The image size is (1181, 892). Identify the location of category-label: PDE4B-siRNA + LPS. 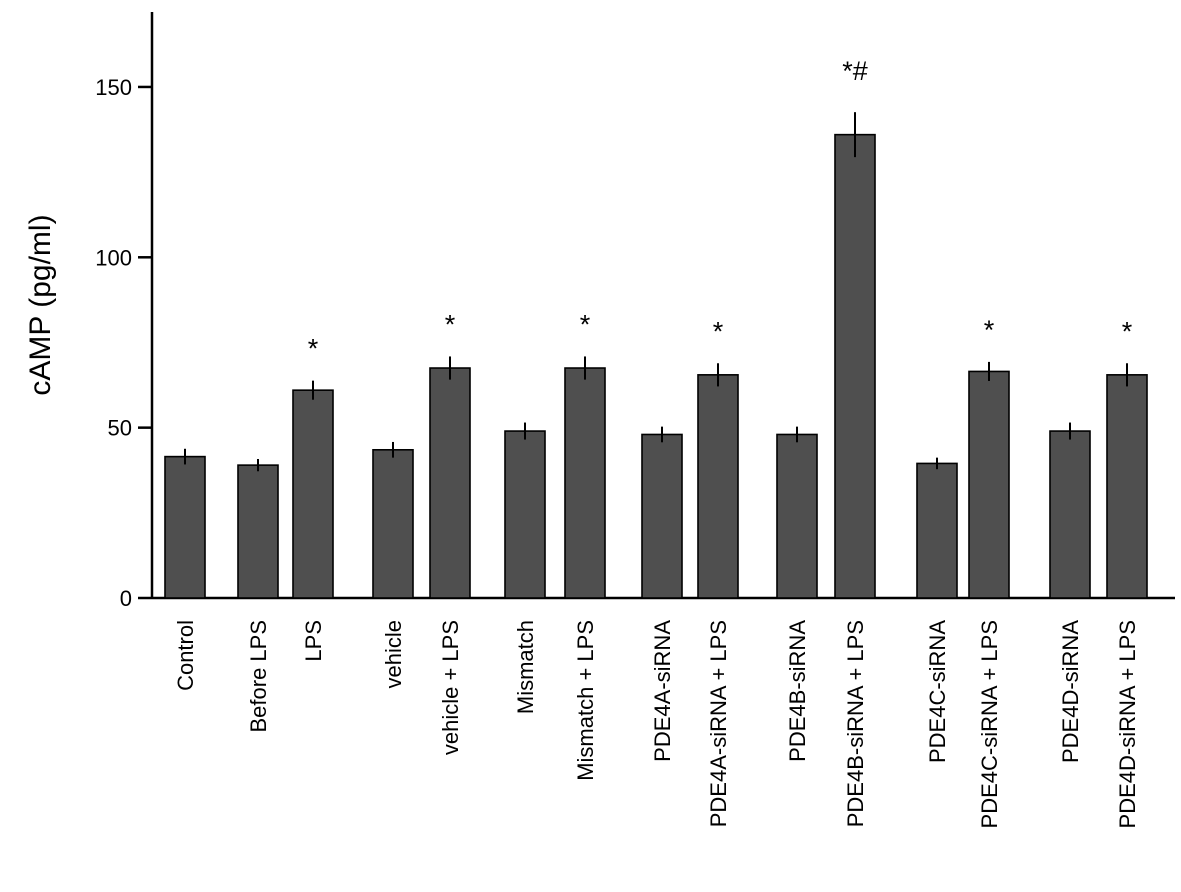
(855, 723).